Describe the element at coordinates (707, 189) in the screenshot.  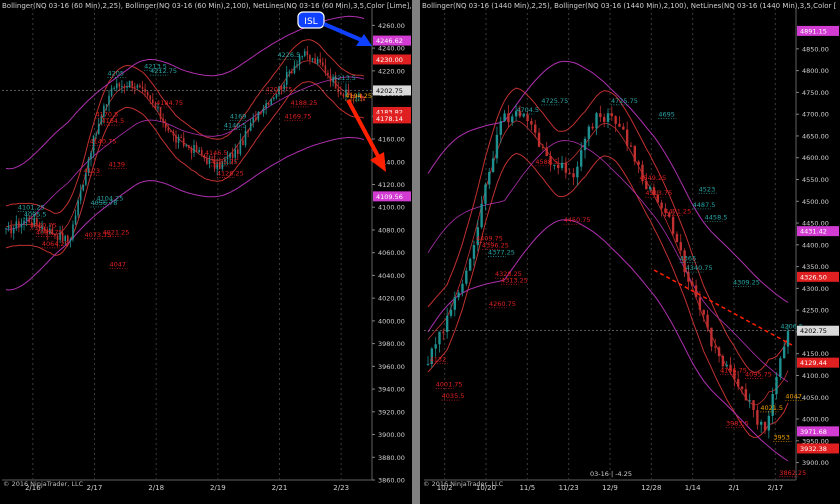
I see `price-annotation: 4523` at that location.